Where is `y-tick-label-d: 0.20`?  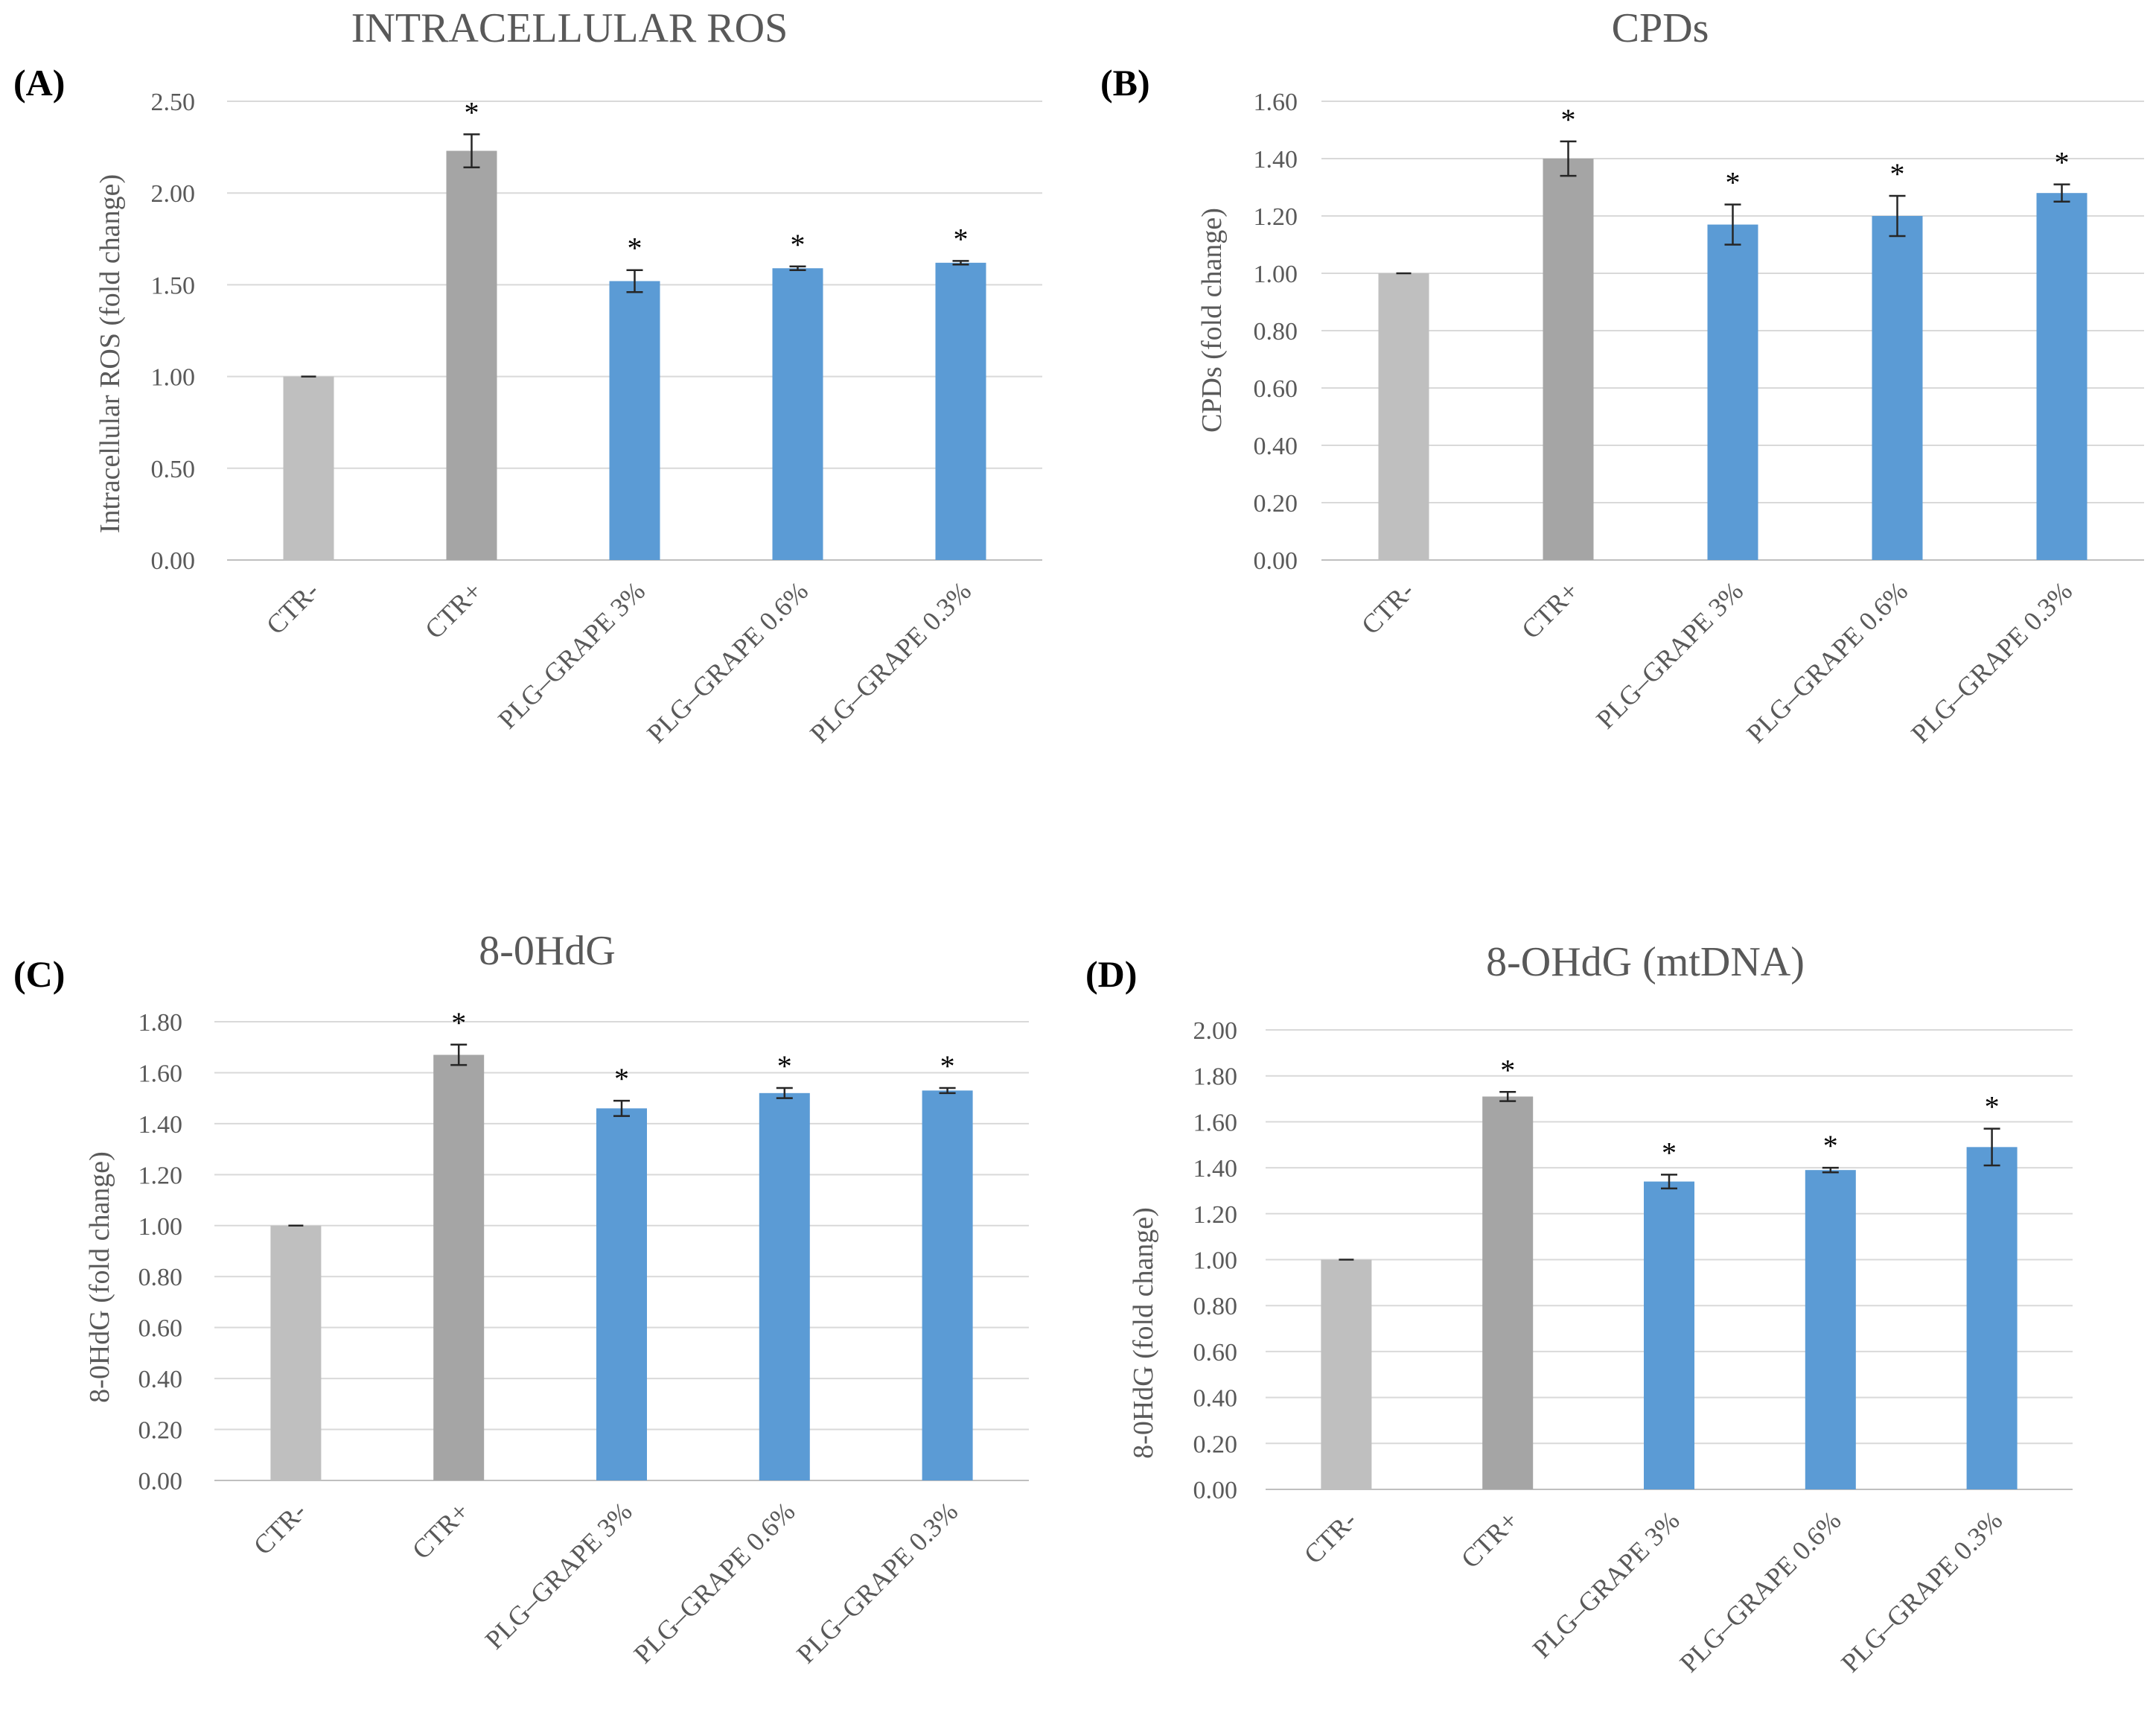 y-tick-label-d: 0.20 is located at coordinates (1215, 1444).